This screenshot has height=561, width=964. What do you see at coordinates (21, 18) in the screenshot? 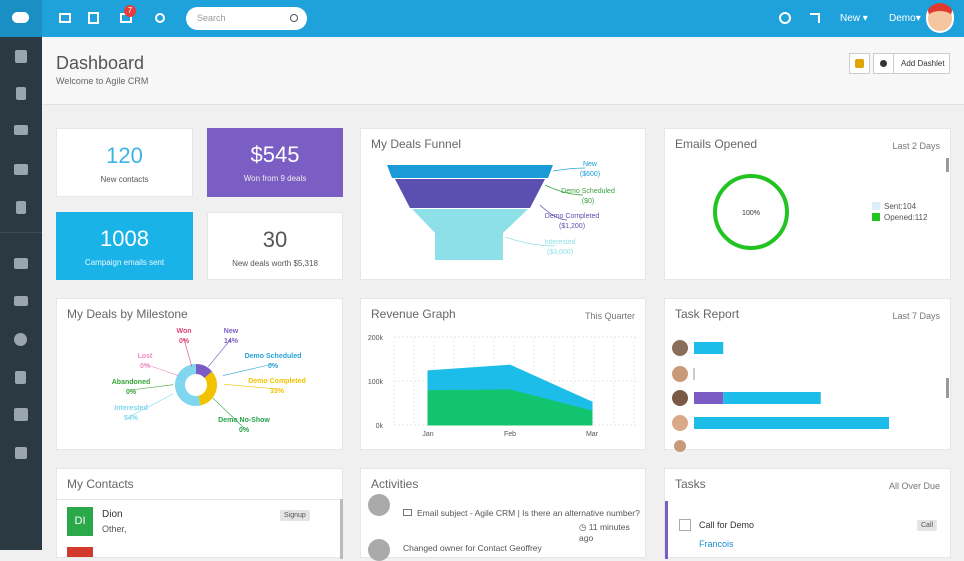
I see `logo` at bounding box center [21, 18].